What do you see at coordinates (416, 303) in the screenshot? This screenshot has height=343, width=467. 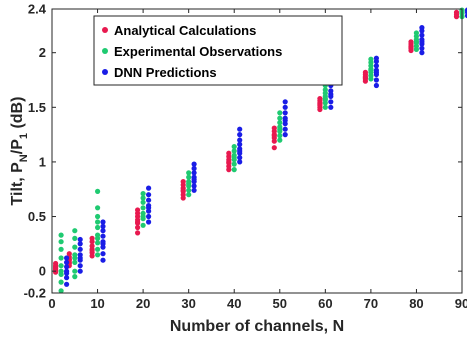 I see `x-tick-label: 80` at bounding box center [416, 303].